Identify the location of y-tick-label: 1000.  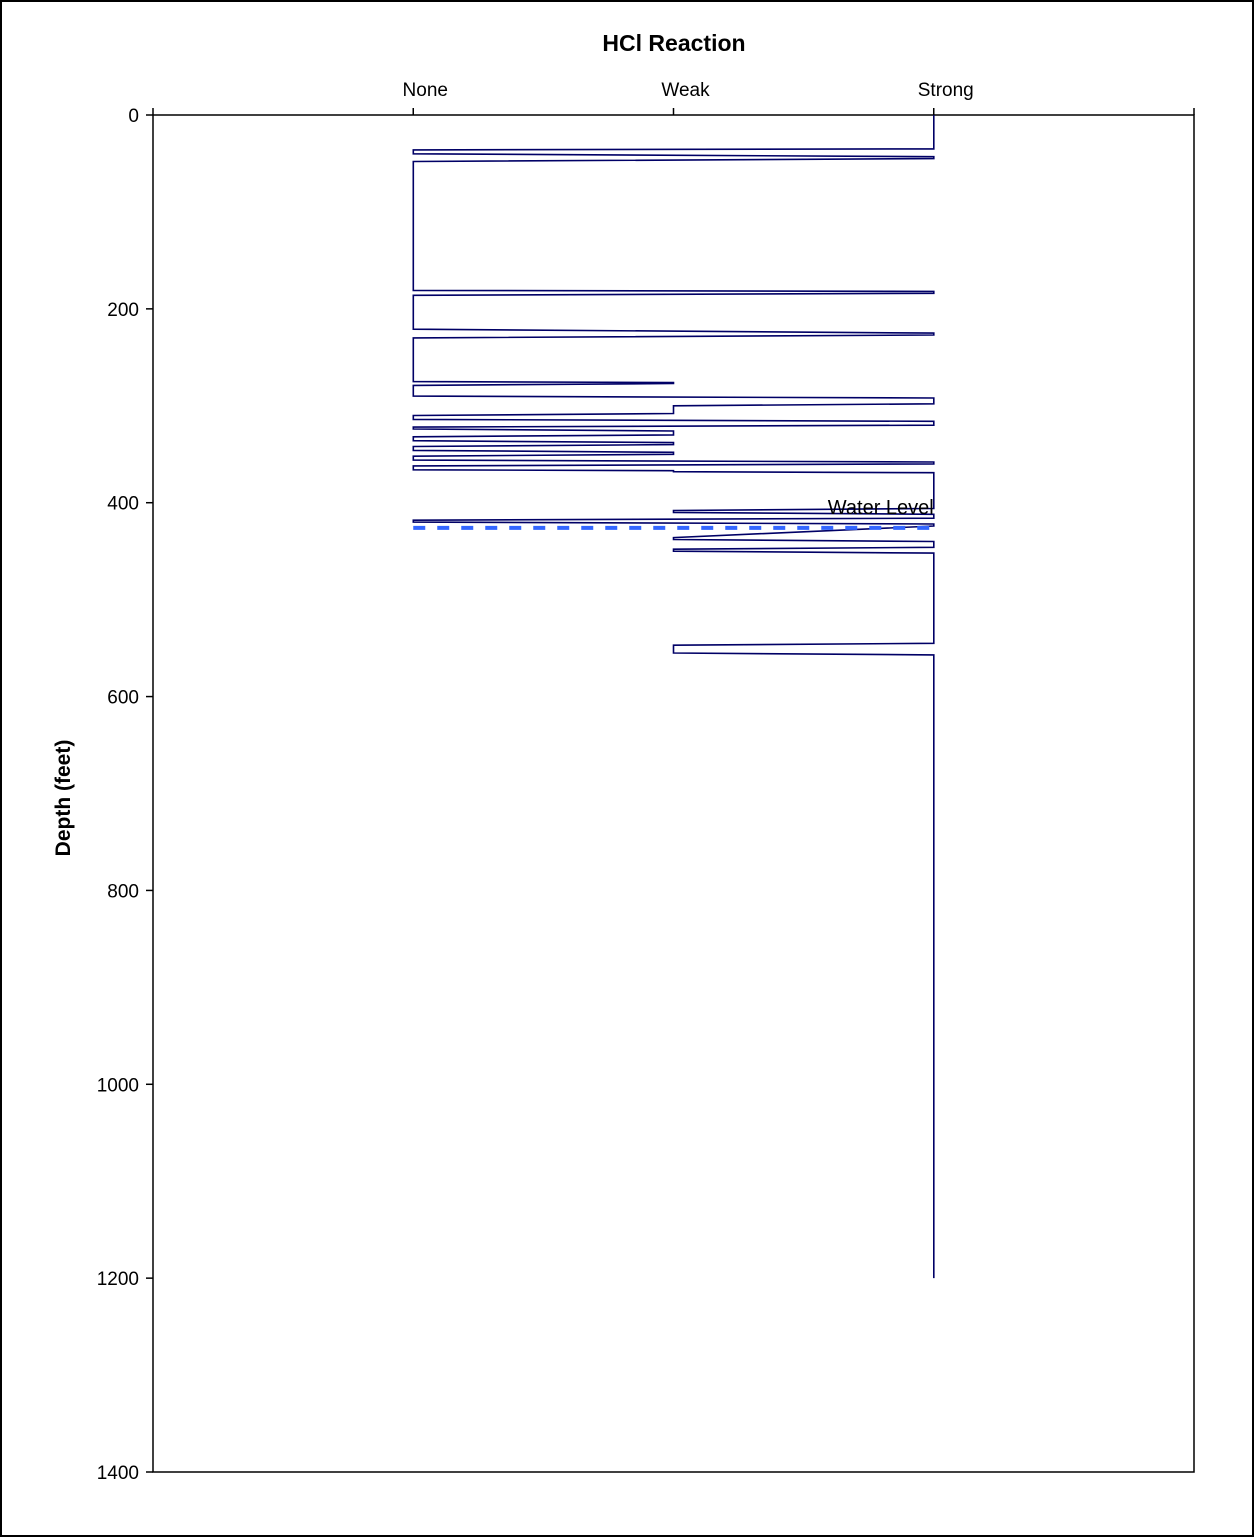
(118, 1085).